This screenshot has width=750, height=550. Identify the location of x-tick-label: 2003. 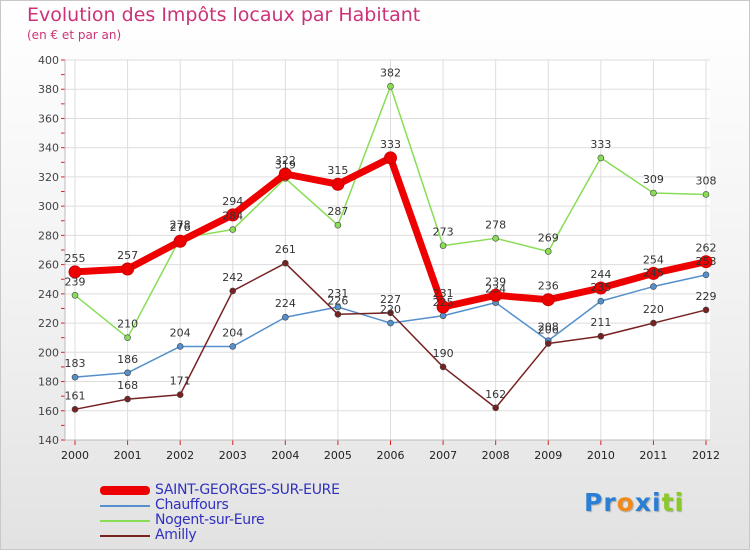
(233, 455).